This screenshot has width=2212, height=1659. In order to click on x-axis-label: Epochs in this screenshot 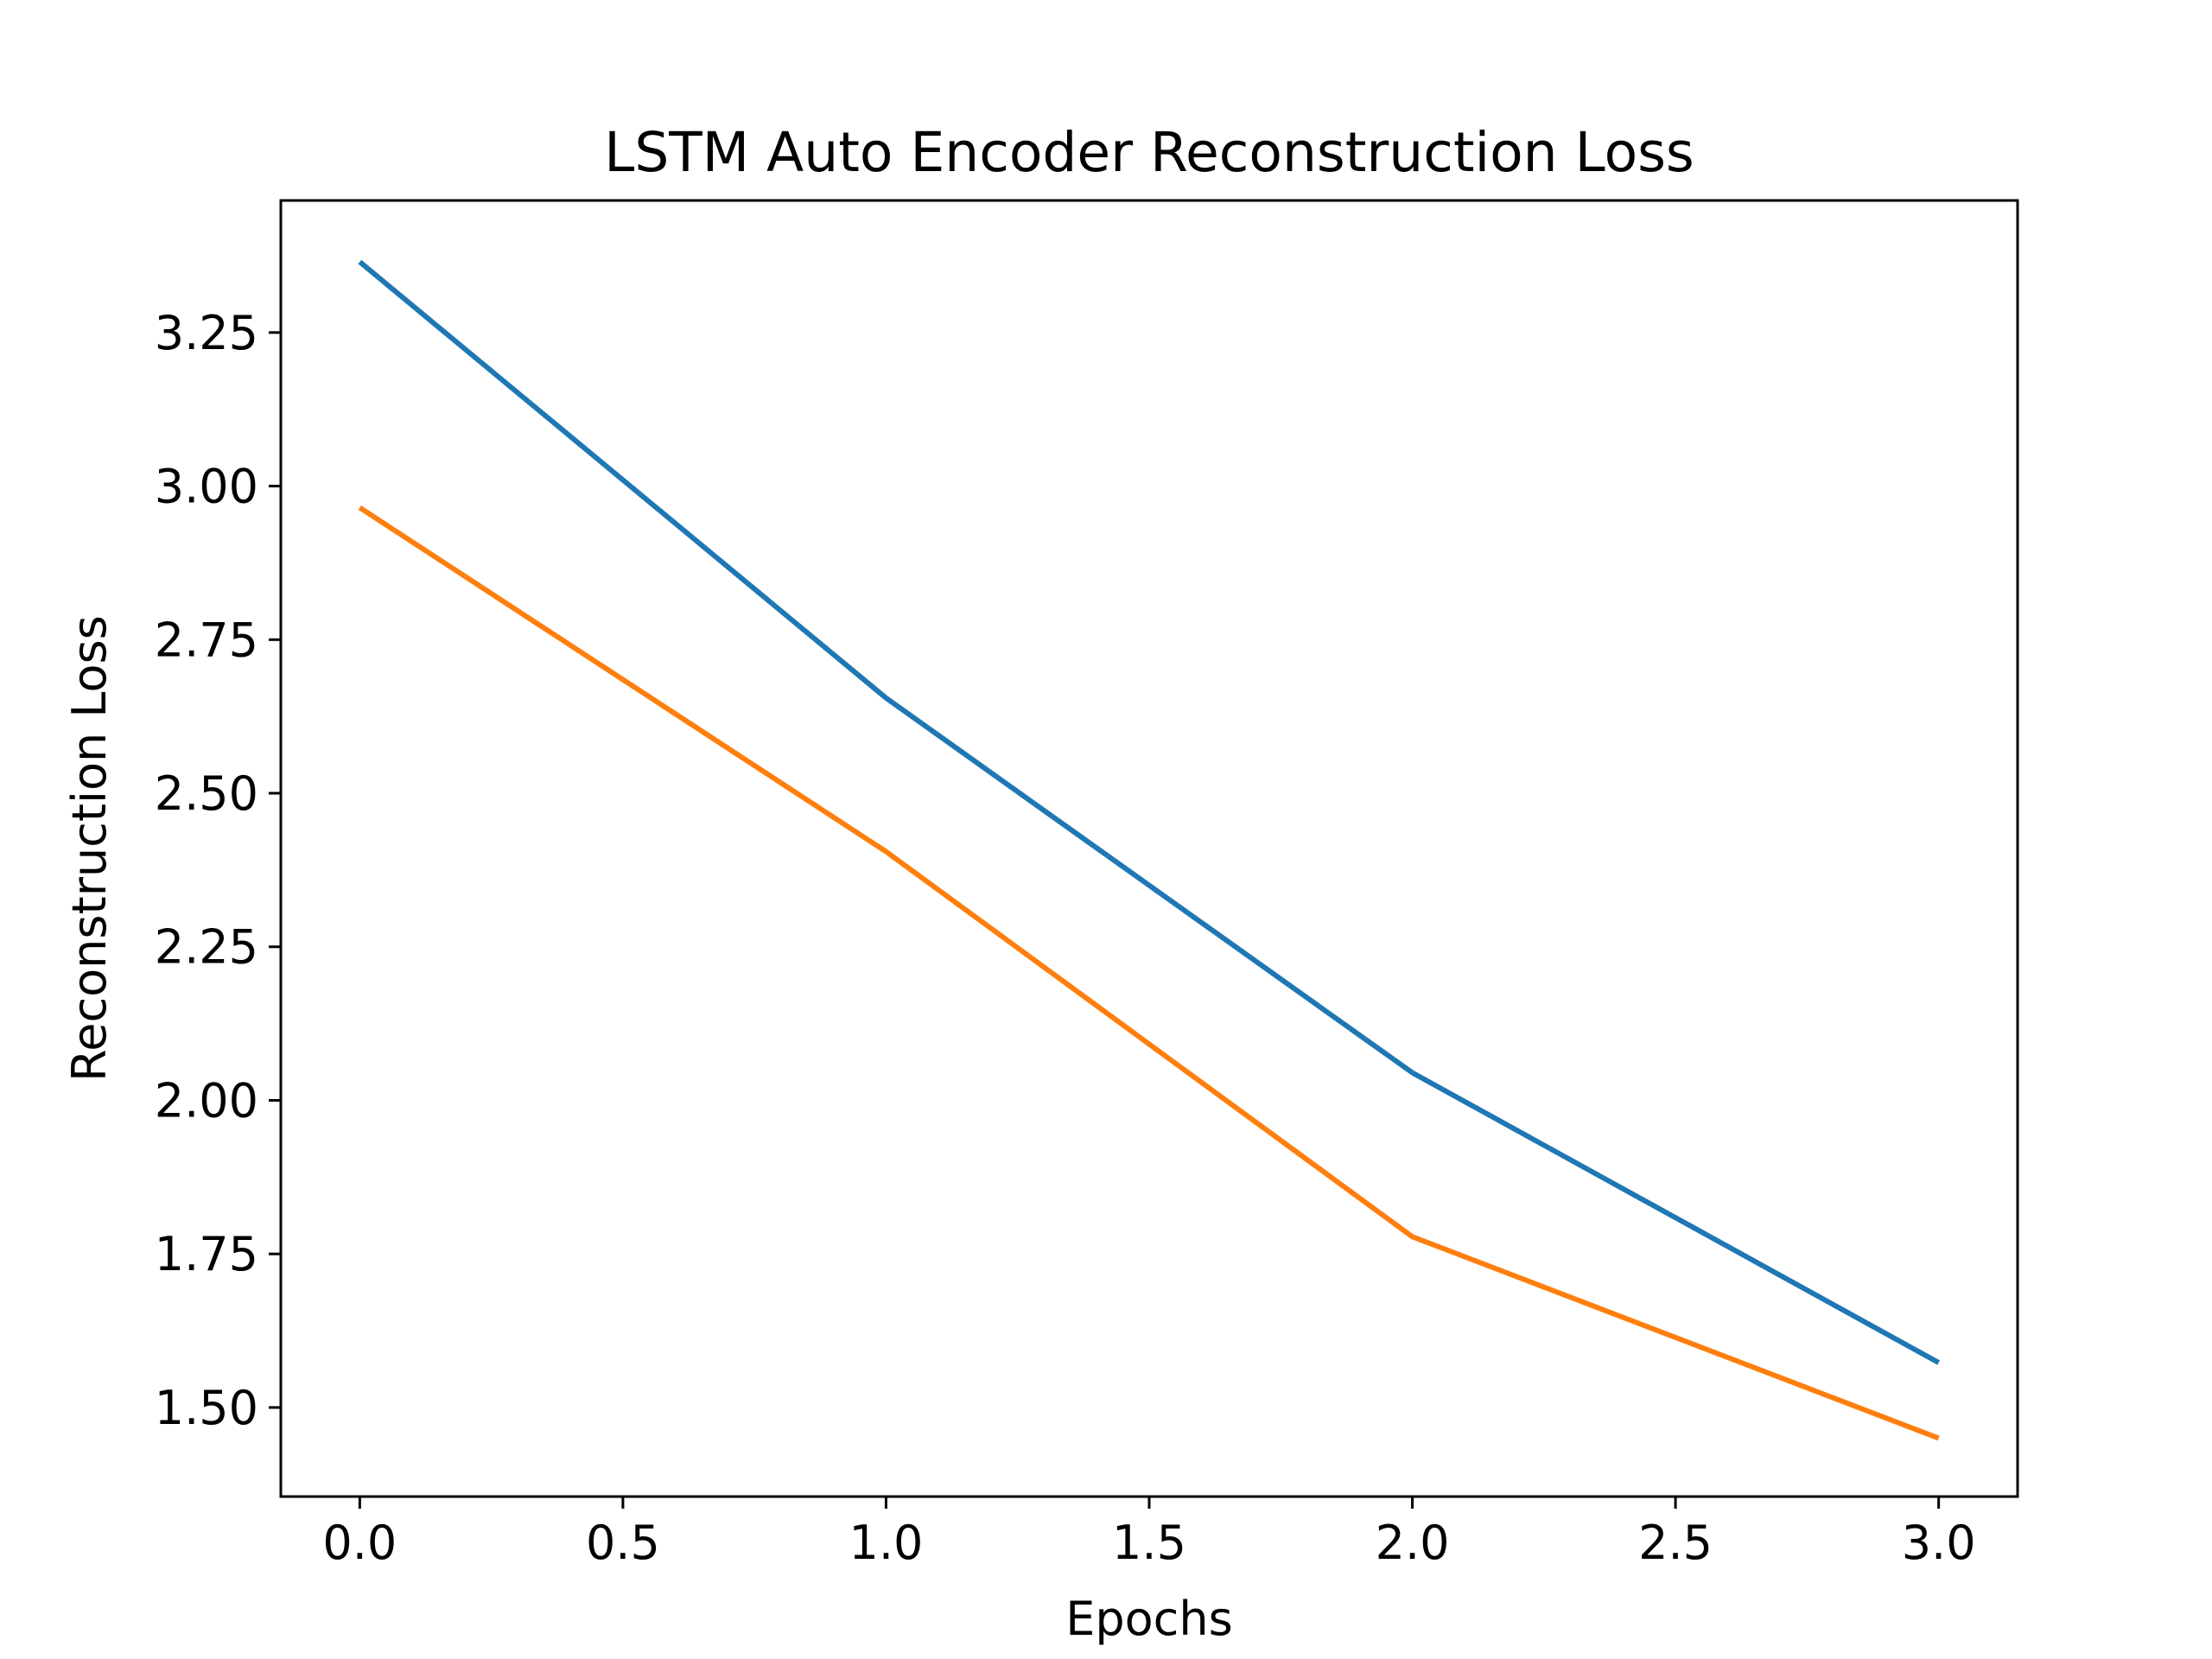, I will do `click(1148, 1619)`.